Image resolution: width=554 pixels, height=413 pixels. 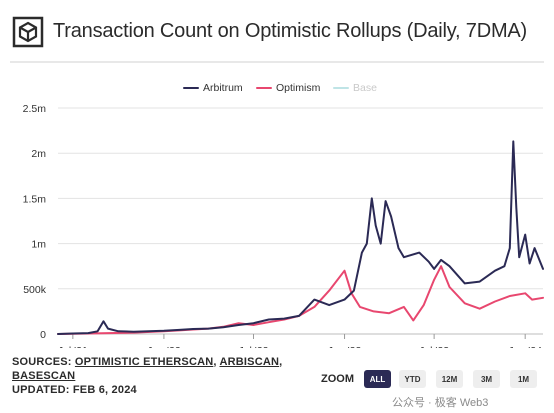 What do you see at coordinates (38, 245) in the screenshot?
I see `y-tick-label: 1m` at bounding box center [38, 245].